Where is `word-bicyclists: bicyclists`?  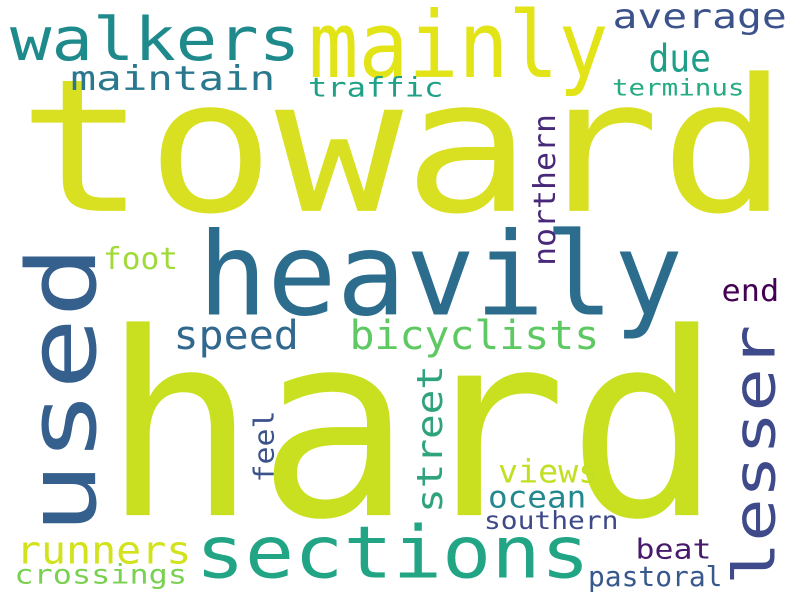
word-bicyclists: bicyclists is located at coordinates (474, 336).